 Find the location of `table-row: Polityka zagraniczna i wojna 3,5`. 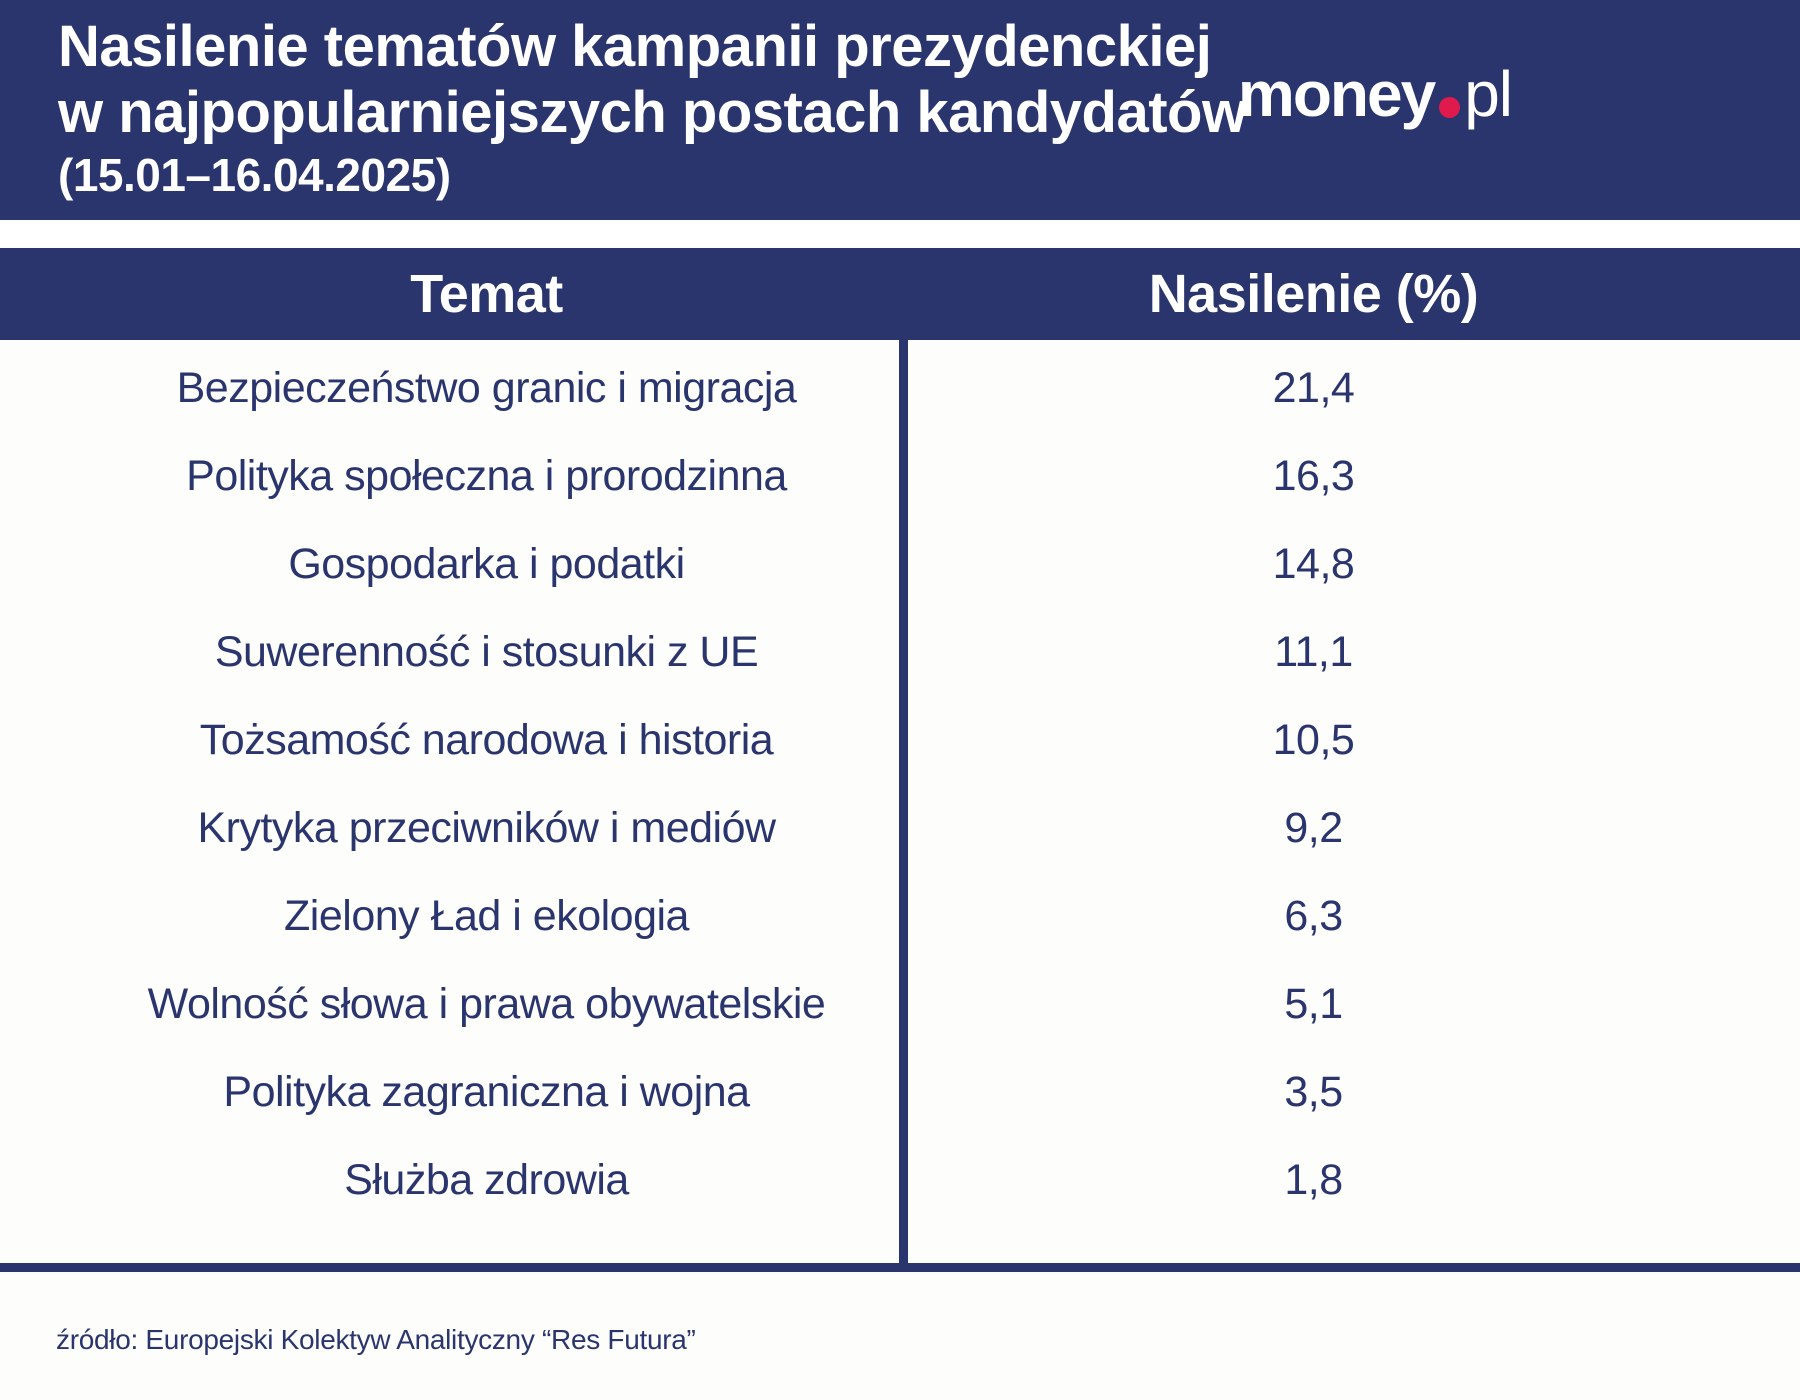

table-row: Polityka zagraniczna i wojna 3,5 is located at coordinates (900, 1092).